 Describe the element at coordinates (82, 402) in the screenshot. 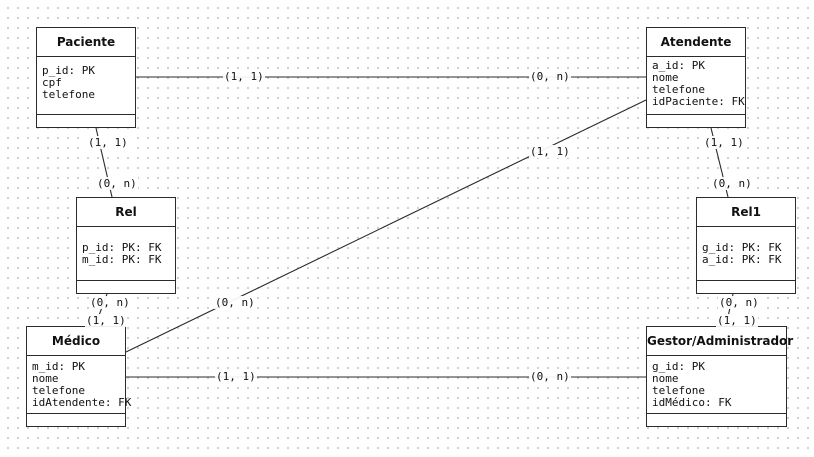

I see `attribute: idAtendente: FK` at that location.